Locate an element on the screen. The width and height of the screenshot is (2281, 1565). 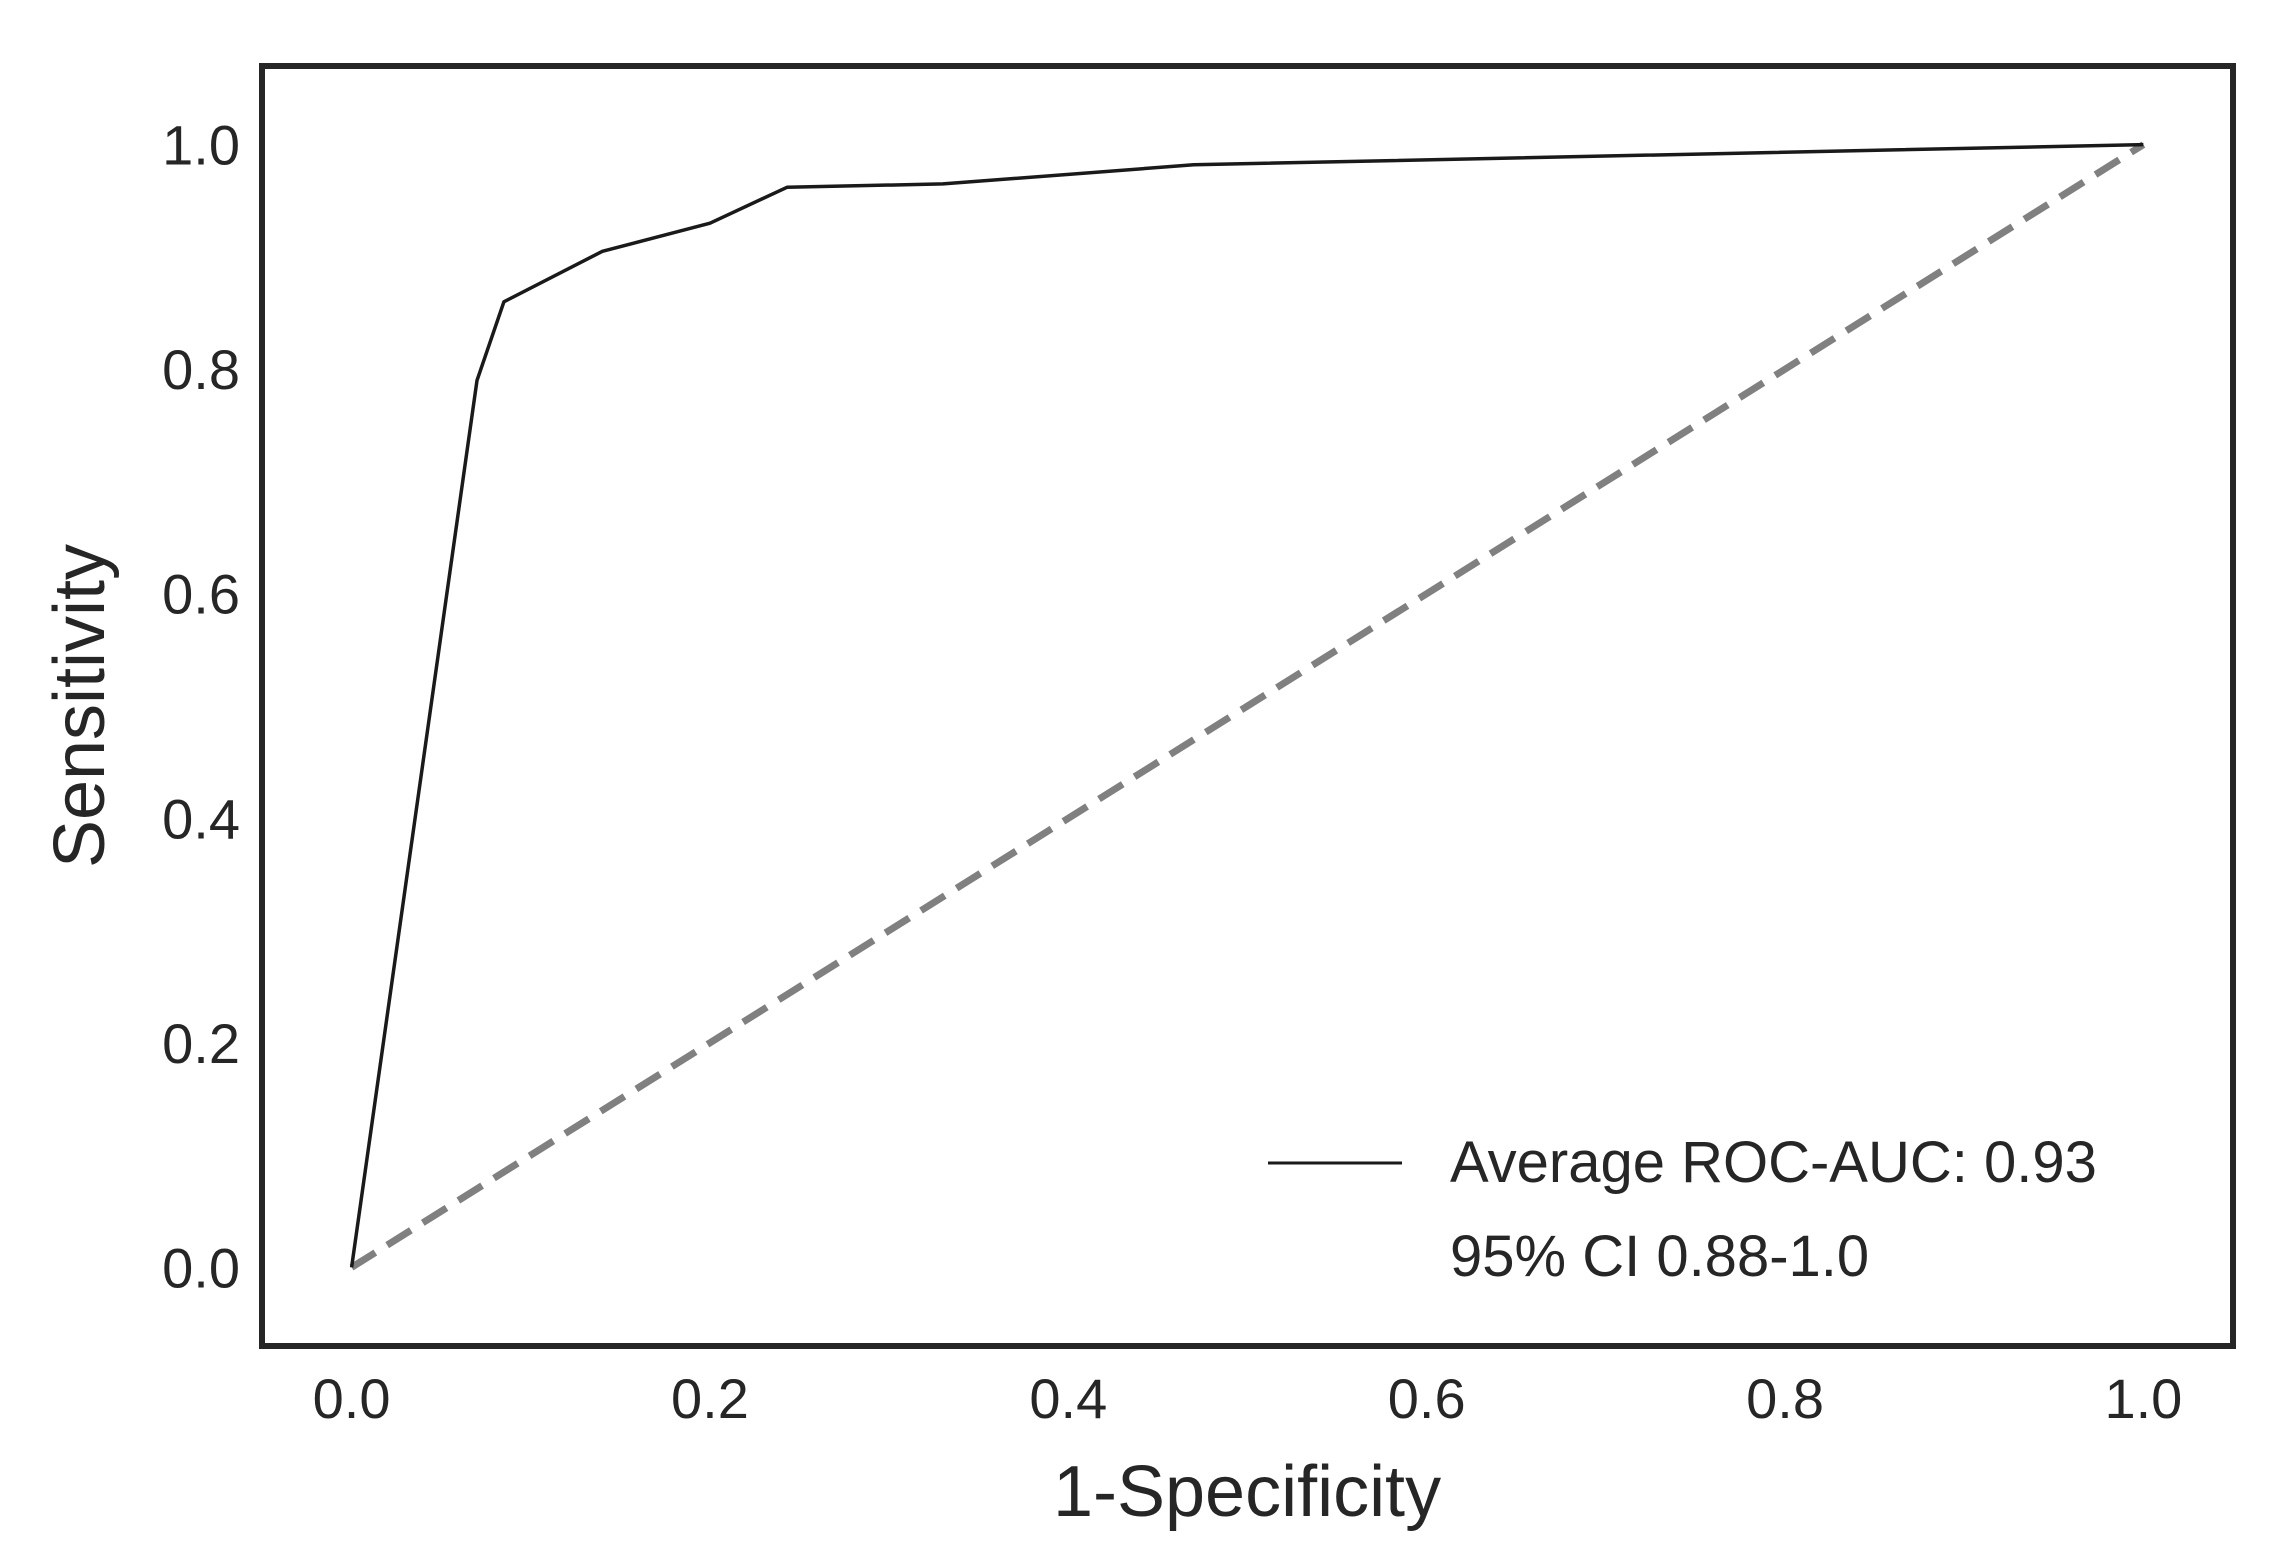
y-tick-label: 1.0 is located at coordinates (201, 145).